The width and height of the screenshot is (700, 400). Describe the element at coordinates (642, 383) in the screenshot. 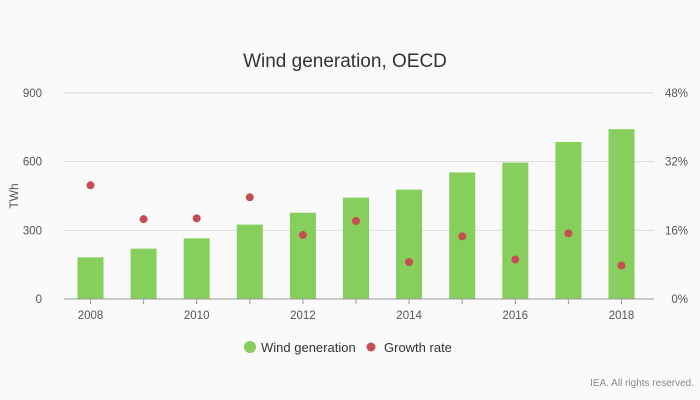

I see `credit-text: IEA. All rights reserved.` at that location.